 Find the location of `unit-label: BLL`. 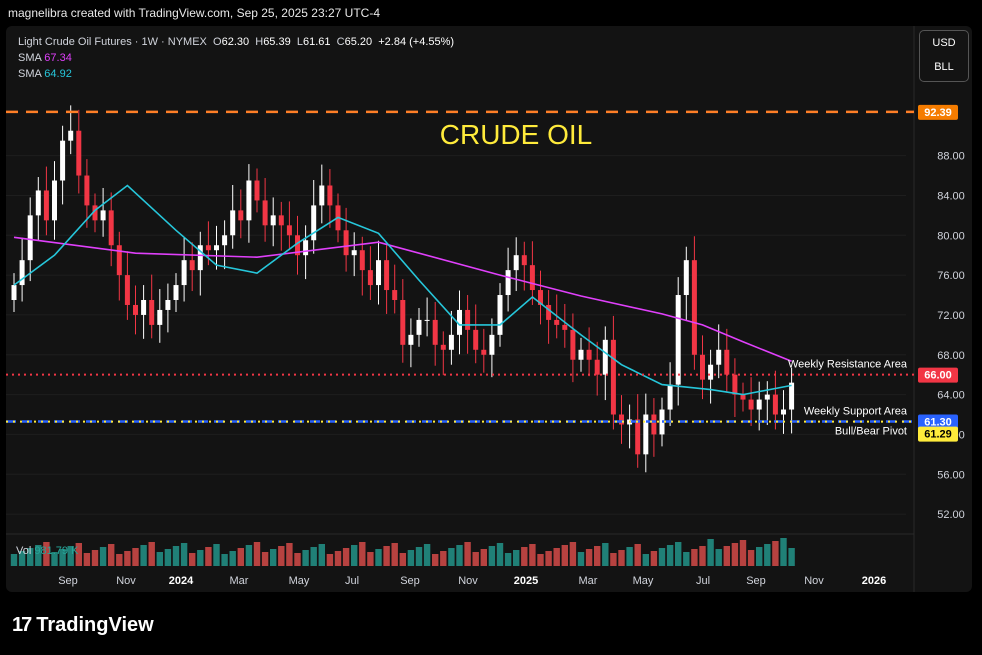

unit-label: BLL is located at coordinates (944, 67).